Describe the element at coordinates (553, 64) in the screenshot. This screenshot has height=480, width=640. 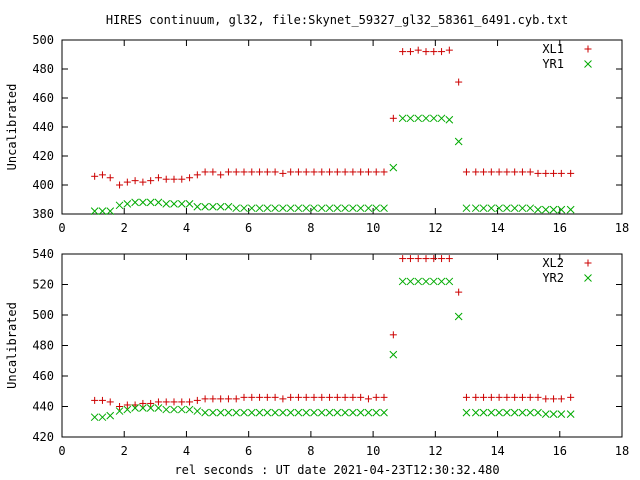
I see `legend-label-yr1: YR1` at that location.